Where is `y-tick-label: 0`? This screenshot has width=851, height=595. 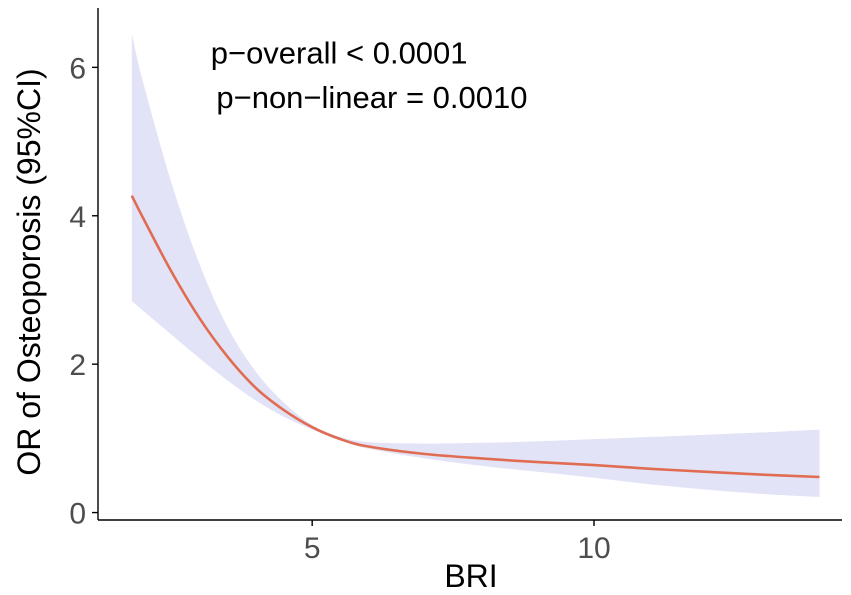 y-tick-label: 0 is located at coordinates (77, 514).